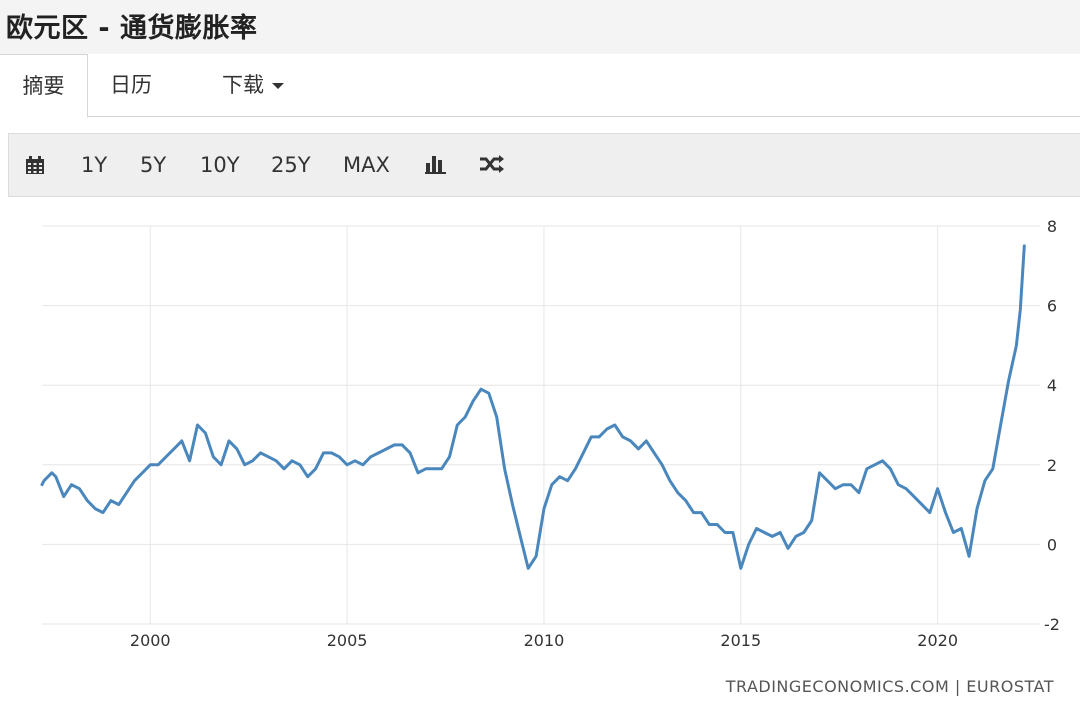 This screenshot has width=1080, height=713. Describe the element at coordinates (131, 85) in the screenshot. I see `tab-calendar: 日历` at that location.